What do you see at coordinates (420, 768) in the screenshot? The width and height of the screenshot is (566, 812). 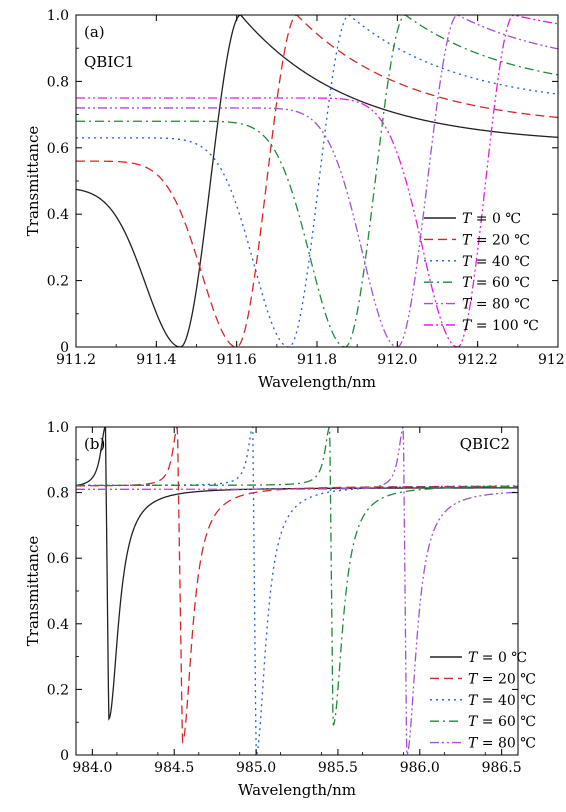 I see `x-tick-label: 986.0` at bounding box center [420, 768].